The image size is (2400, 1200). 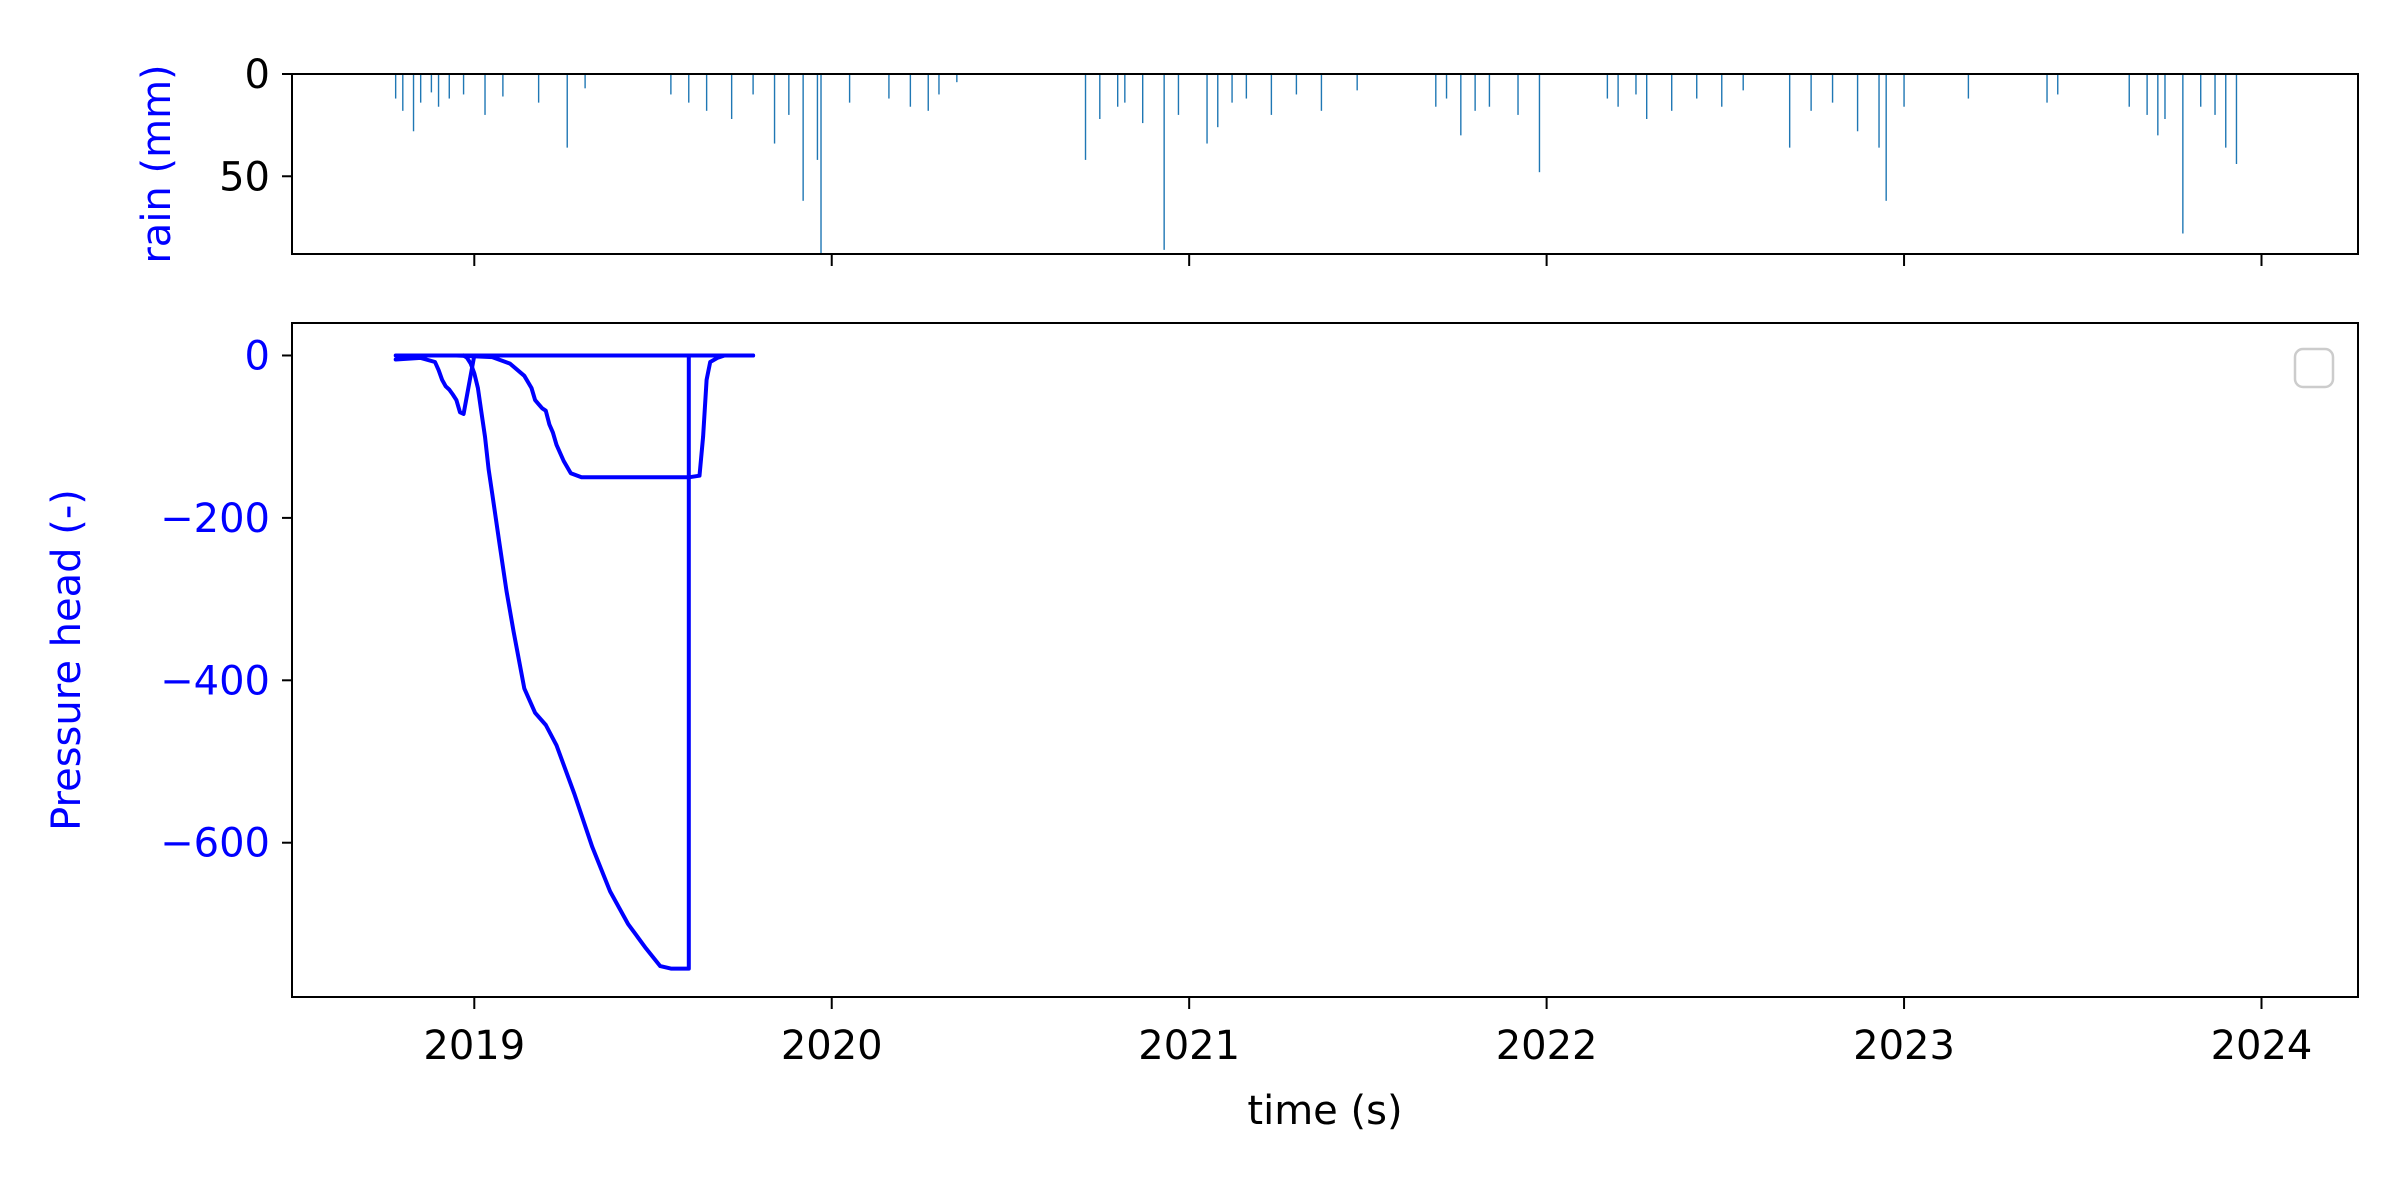 What do you see at coordinates (474, 1046) in the screenshot?
I see `pressure-xtick-label: 2019` at bounding box center [474, 1046].